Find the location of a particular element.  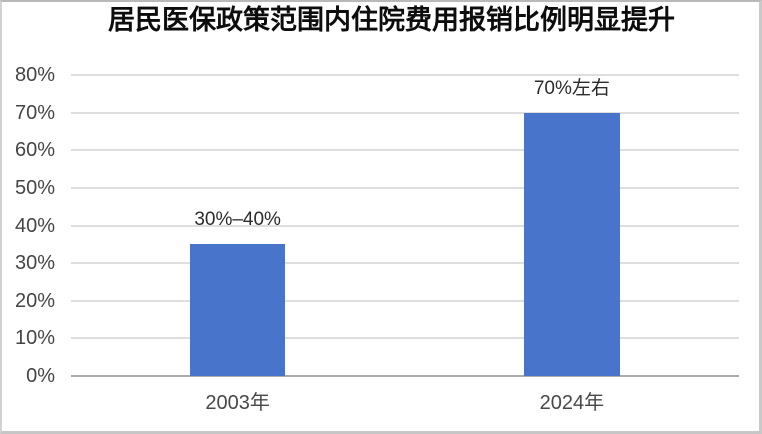

bar-2024 is located at coordinates (572, 244).